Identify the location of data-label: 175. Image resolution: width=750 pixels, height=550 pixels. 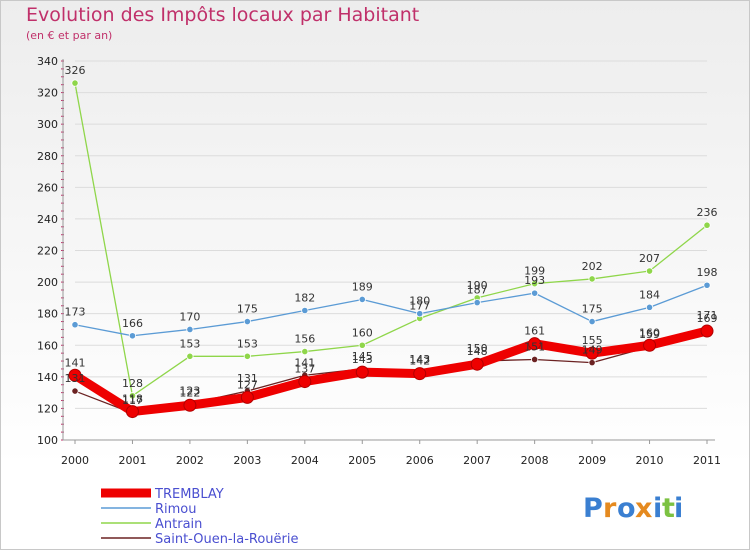
(247, 309).